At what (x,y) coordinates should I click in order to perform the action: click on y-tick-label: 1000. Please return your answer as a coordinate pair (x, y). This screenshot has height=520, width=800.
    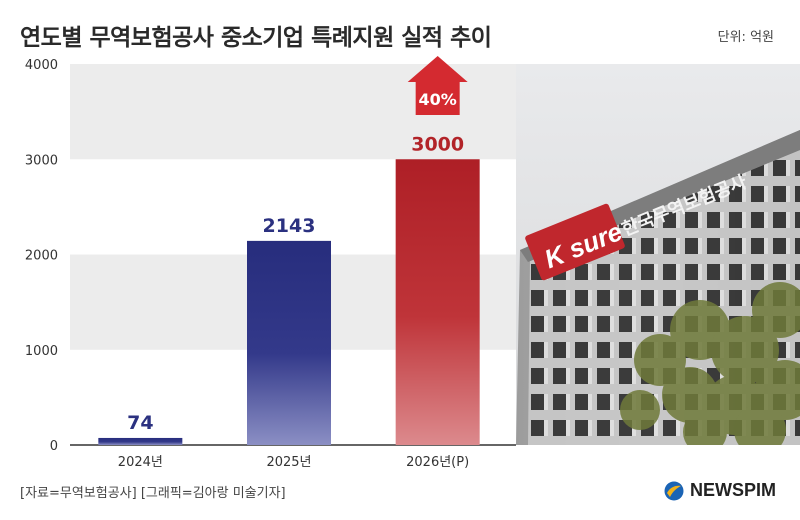
    Looking at the image, I should click on (41, 351).